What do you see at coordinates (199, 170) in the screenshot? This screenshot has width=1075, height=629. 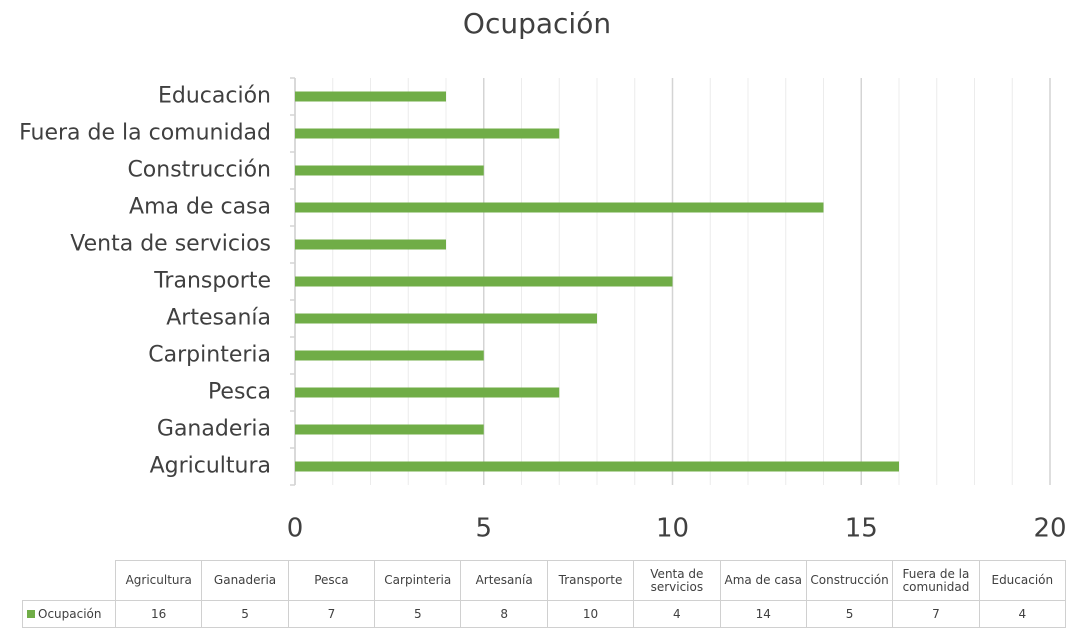 I see `y-tick-label: Construcción` at bounding box center [199, 170].